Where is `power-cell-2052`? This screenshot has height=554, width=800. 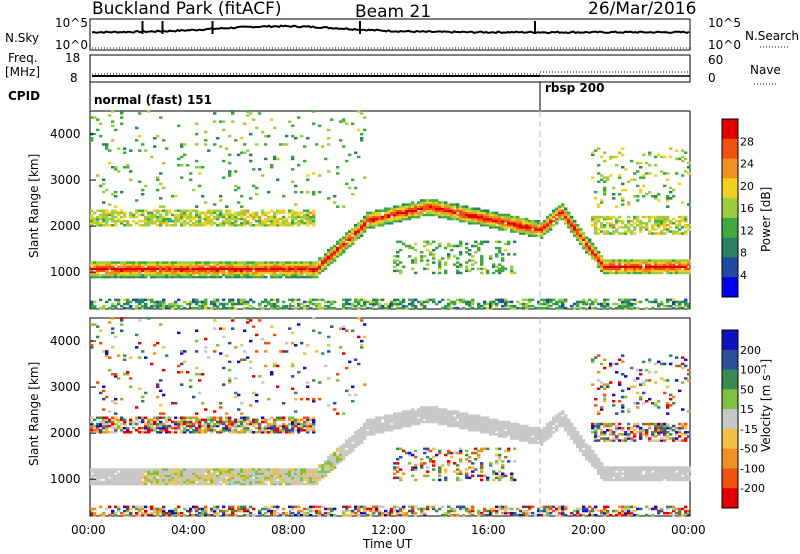 power-cell-2052 is located at coordinates (461, 242).